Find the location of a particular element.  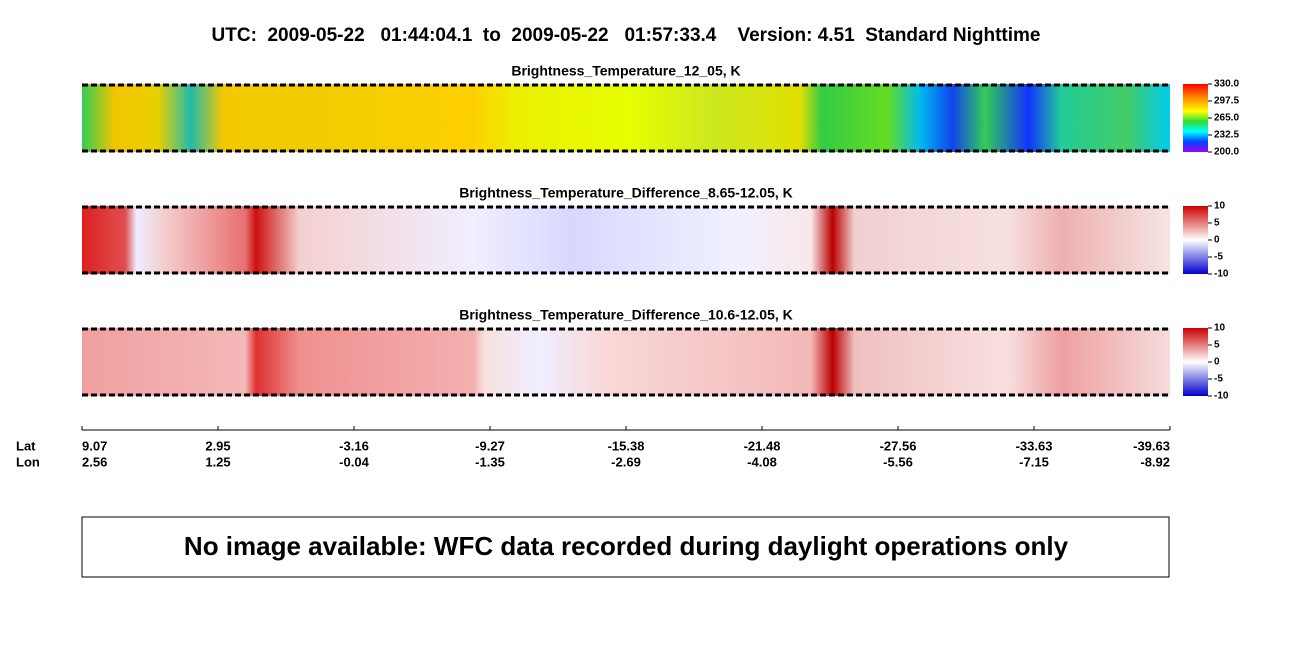

lon-label: -5.56 is located at coordinates (898, 461).